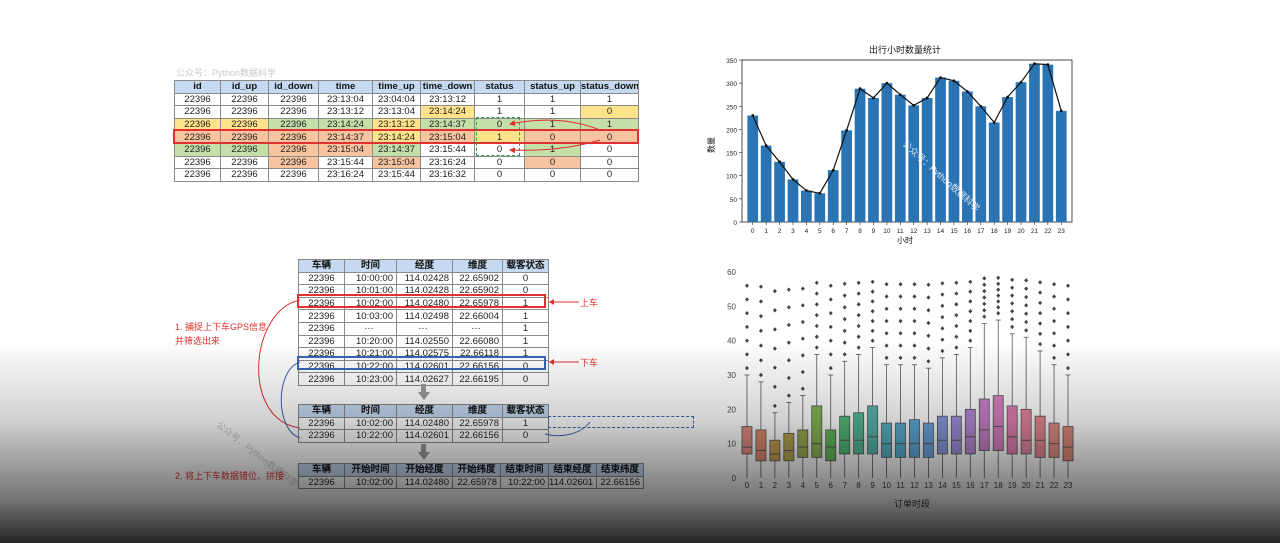  What do you see at coordinates (912, 503) in the screenshot?
I see `chart-xlabel: 订单时段` at bounding box center [912, 503].